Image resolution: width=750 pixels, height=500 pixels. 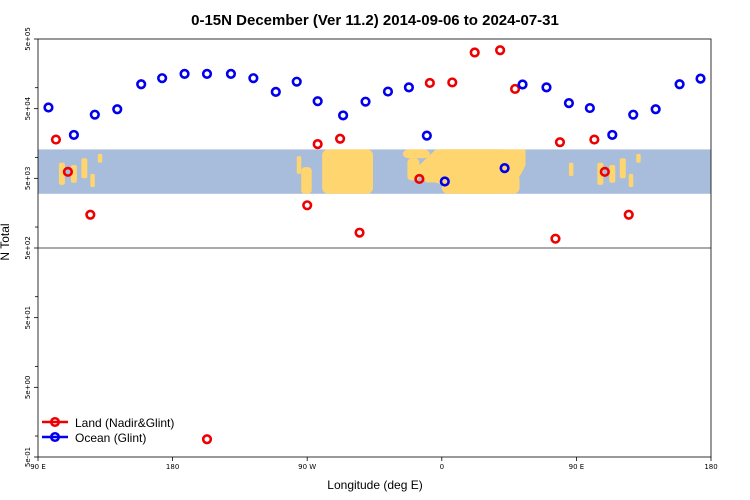 I want to click on legend-land-marker, so click(x=55, y=422).